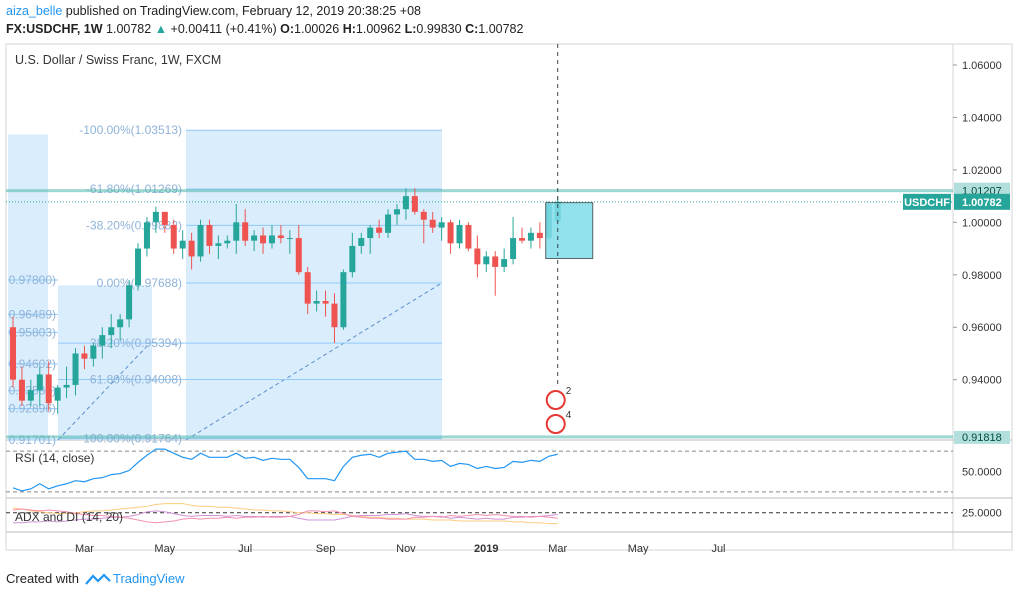  What do you see at coordinates (32, 364) in the screenshot?
I see `fib-left-label: 0.94602)` at bounding box center [32, 364].